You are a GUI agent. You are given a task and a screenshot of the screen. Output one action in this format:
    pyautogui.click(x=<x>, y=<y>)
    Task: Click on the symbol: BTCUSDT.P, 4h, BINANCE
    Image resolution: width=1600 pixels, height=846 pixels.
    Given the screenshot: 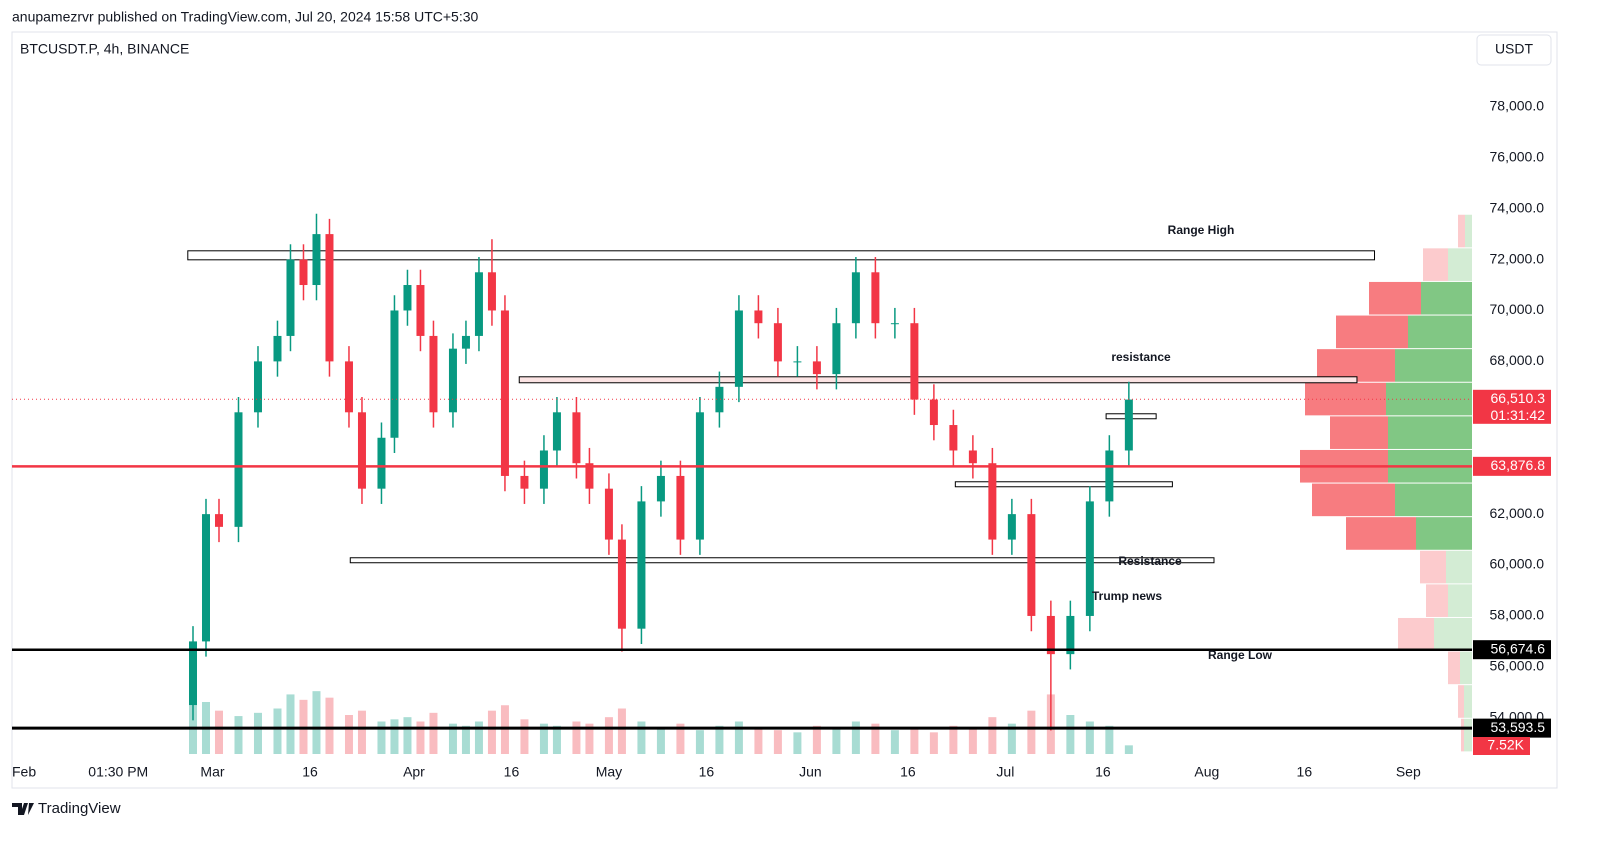 What is the action you would take?
    pyautogui.click(x=104, y=49)
    